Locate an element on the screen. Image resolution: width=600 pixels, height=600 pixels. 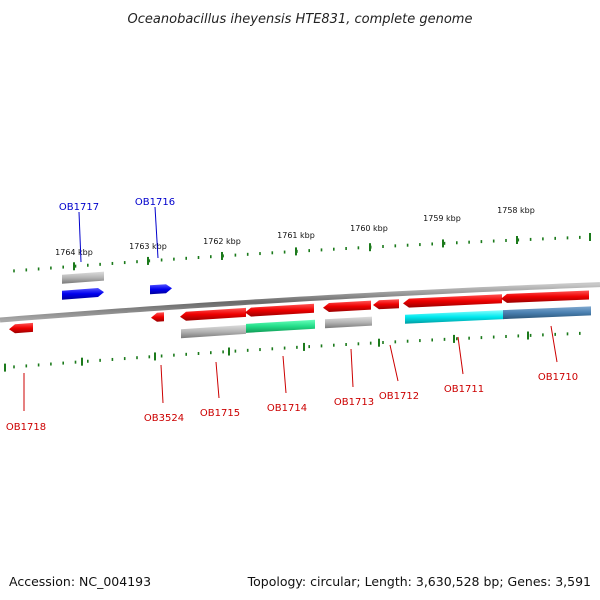
feature-gray is located at coordinates (83, 277).